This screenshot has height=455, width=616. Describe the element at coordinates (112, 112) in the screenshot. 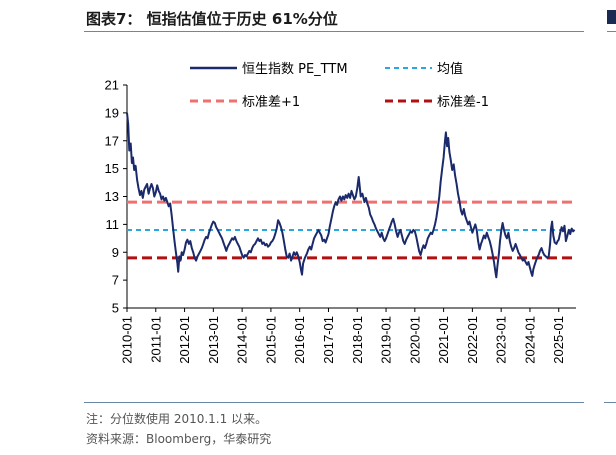

I see `y-tick-label: 19` at that location.